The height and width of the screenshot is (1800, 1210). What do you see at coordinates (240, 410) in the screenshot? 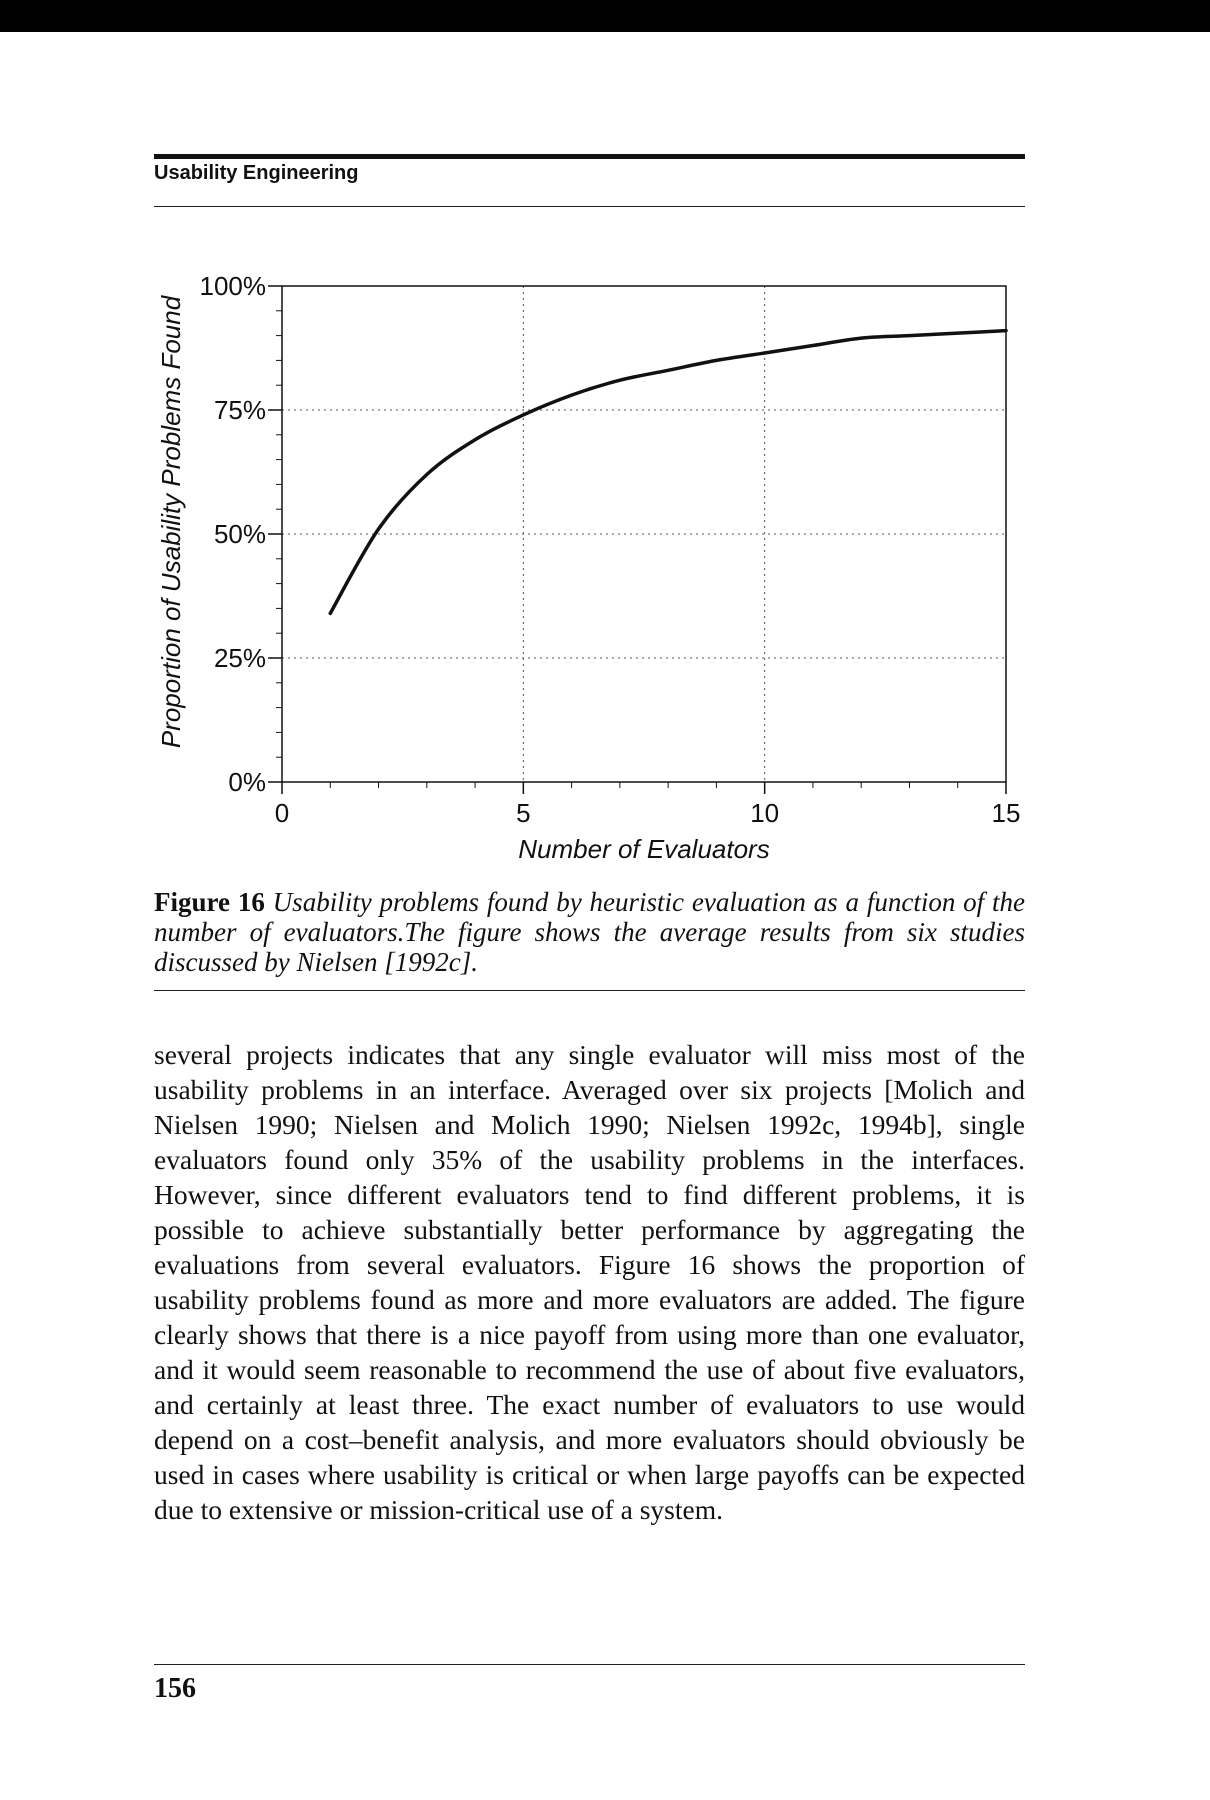
I see `y-tick-label: 75%` at bounding box center [240, 410].